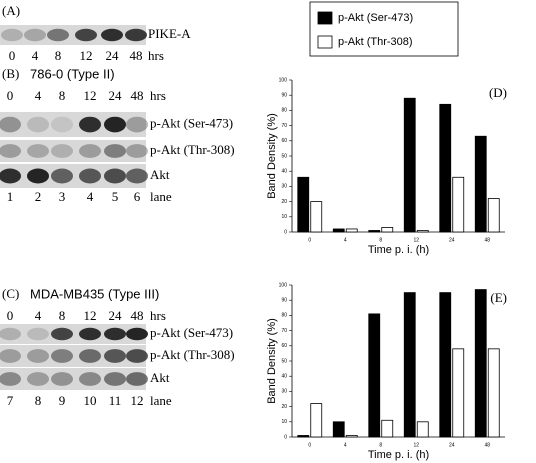 This screenshot has height=463, width=536. What do you see at coordinates (115, 400) in the screenshot?
I see `lane-number: 11` at bounding box center [115, 400].